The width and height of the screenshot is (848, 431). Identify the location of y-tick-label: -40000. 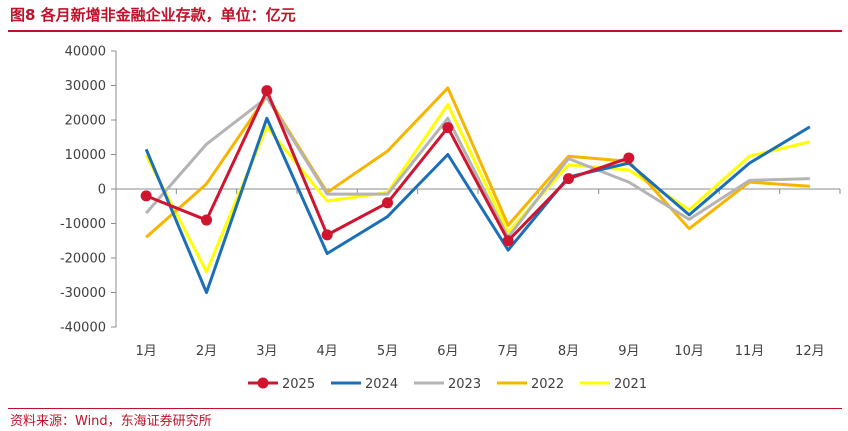
(83, 328).